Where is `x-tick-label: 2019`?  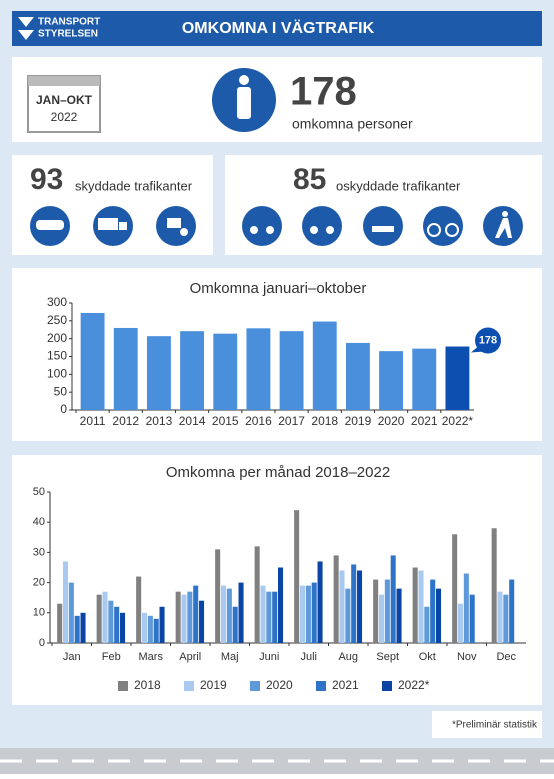 x-tick-label: 2019 is located at coordinates (358, 421).